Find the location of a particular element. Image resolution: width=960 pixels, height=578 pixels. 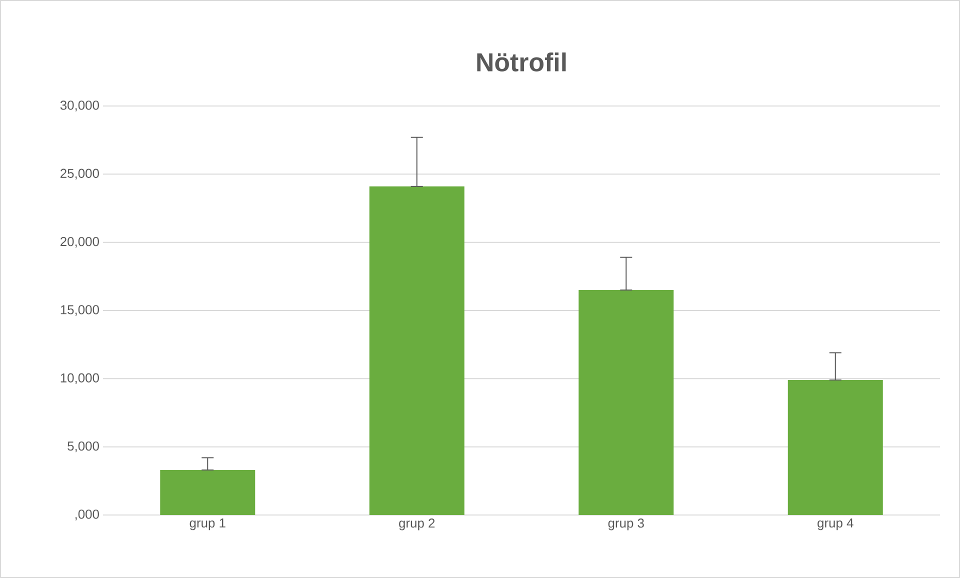

y-tick-label: 25,000 is located at coordinates (79, 174).